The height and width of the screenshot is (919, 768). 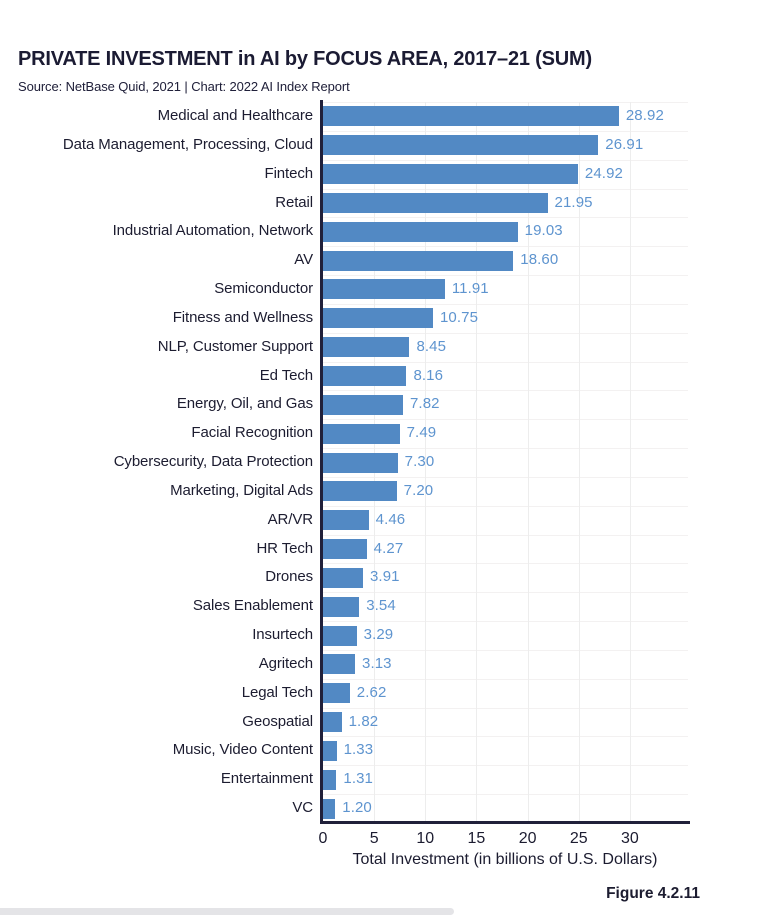 I want to click on value-label: 4.46, so click(x=390, y=519).